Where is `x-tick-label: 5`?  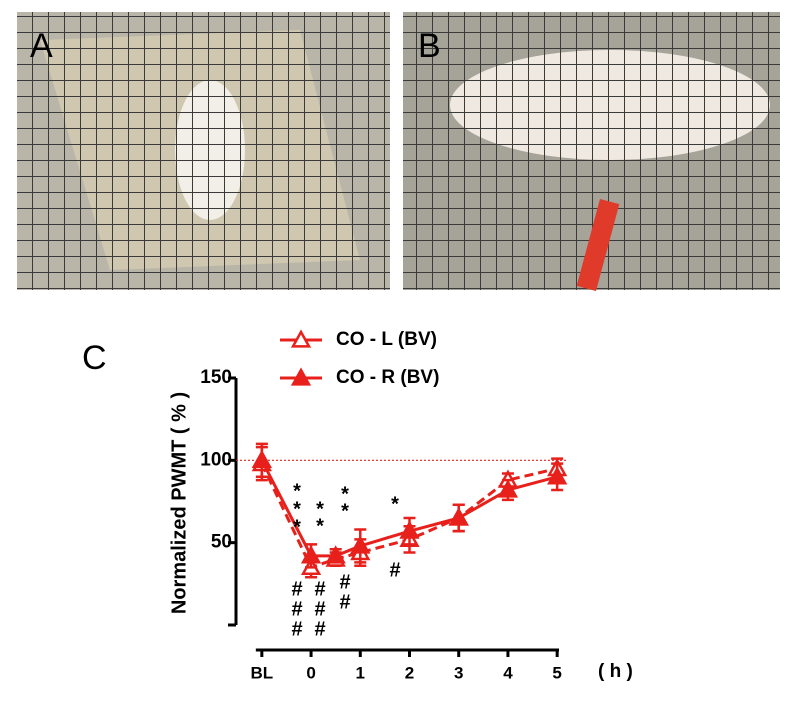 x-tick-label: 5 is located at coordinates (556, 672).